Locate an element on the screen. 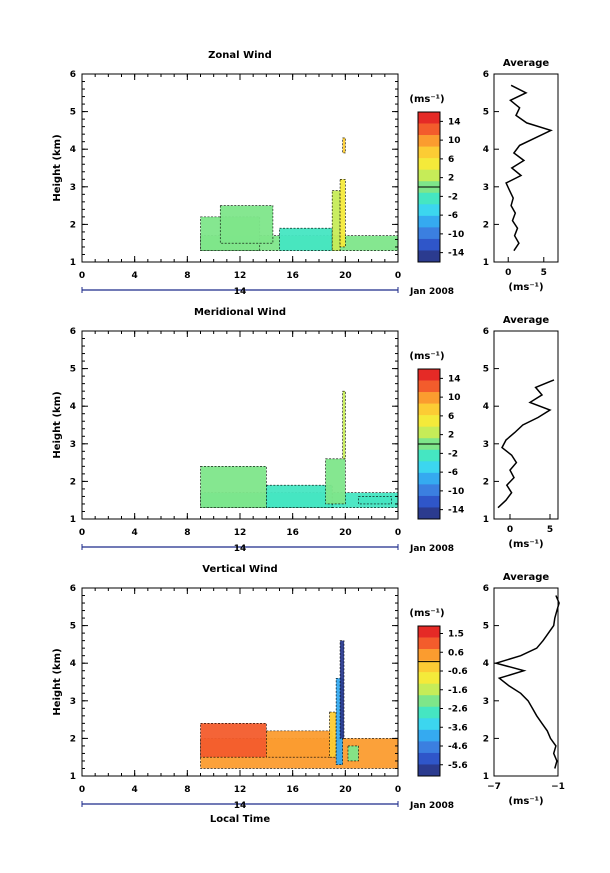 This screenshot has width=610, height=873. x-tick-label: 12 is located at coordinates (240, 533).